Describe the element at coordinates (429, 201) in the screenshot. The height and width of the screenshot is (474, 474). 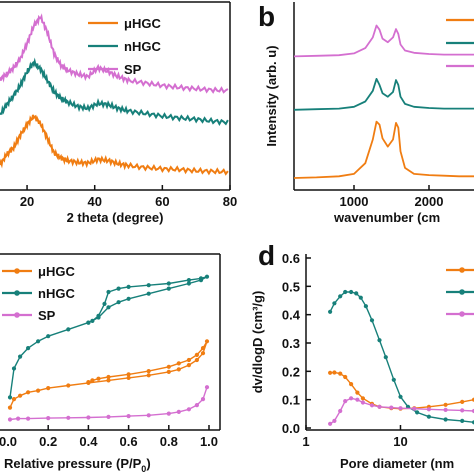
I see `panel-b-xtick-label-1: 2000` at that location.